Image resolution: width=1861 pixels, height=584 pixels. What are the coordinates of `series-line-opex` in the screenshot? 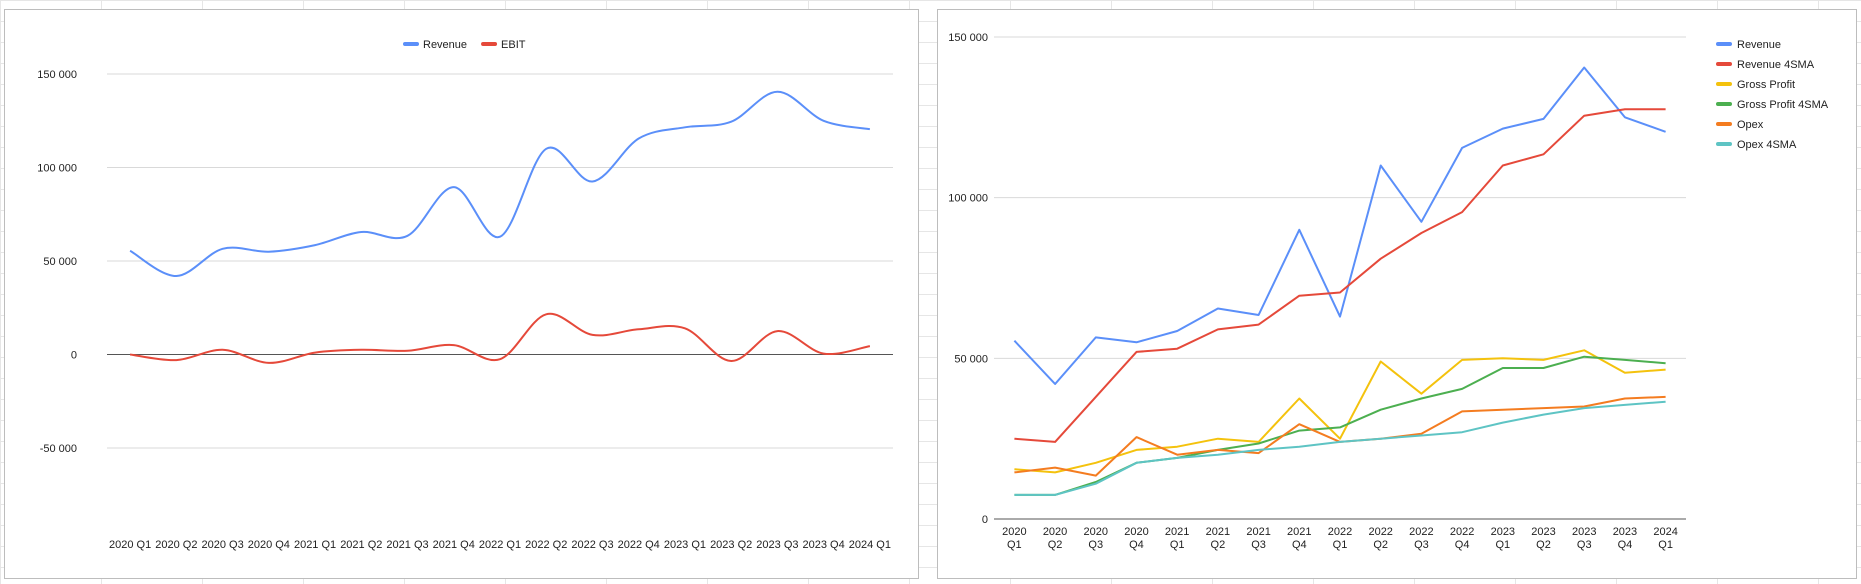 It's located at (1340, 436).